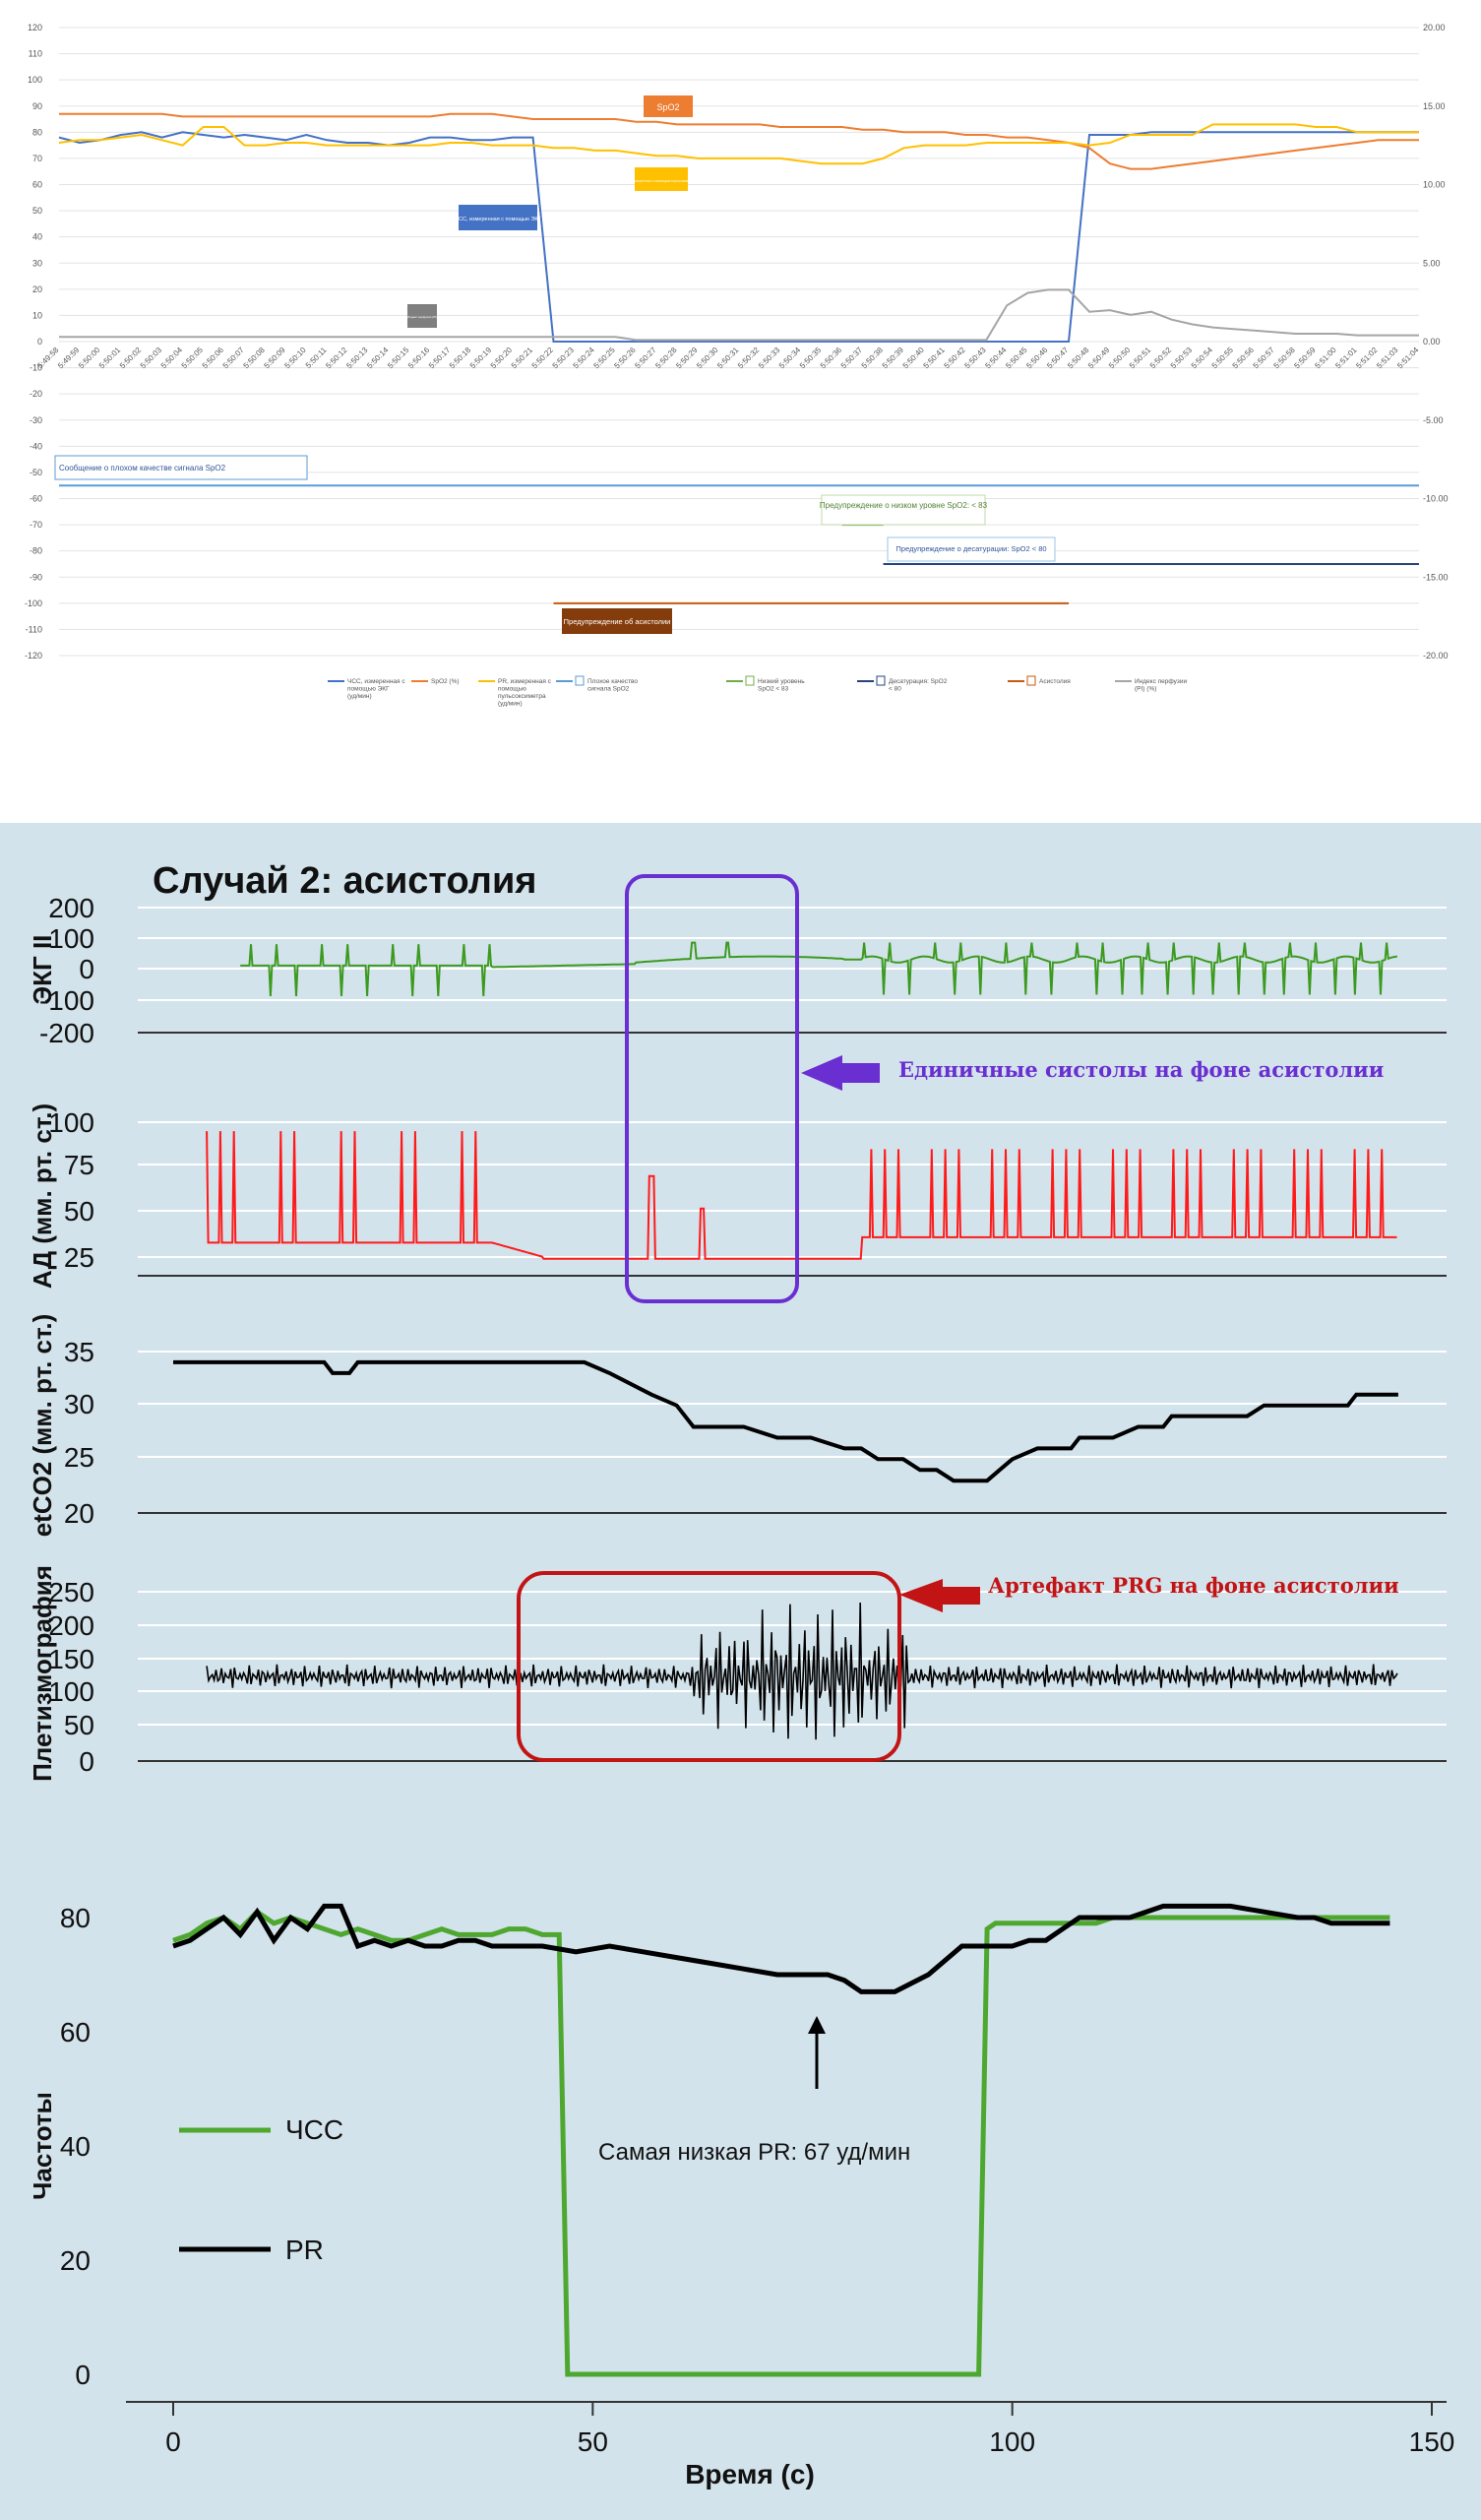 This screenshot has height=2520, width=1481. Describe the element at coordinates (712, 1088) in the screenshot. I see `single-systoles-box` at that location.